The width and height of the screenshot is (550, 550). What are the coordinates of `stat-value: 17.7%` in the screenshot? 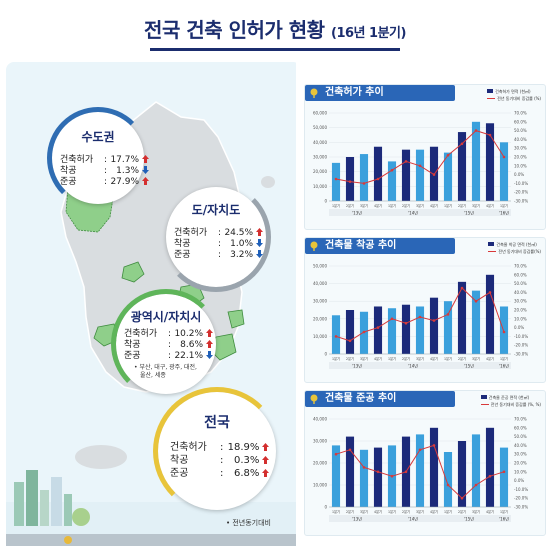 It's located at (125, 160).